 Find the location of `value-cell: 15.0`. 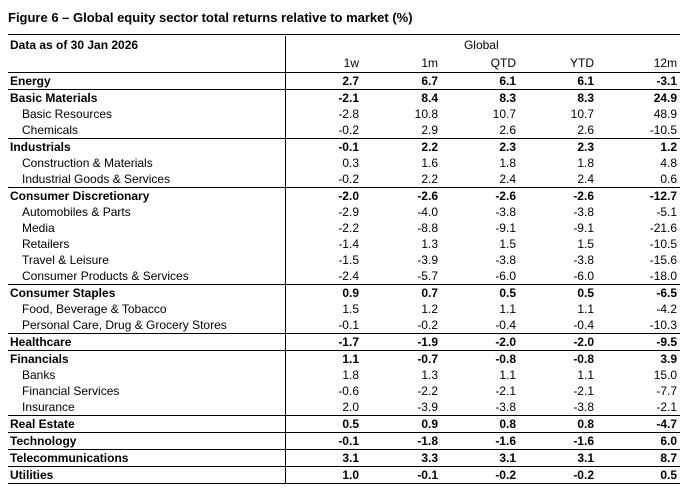

value-cell: 15.0 is located at coordinates (665, 375).